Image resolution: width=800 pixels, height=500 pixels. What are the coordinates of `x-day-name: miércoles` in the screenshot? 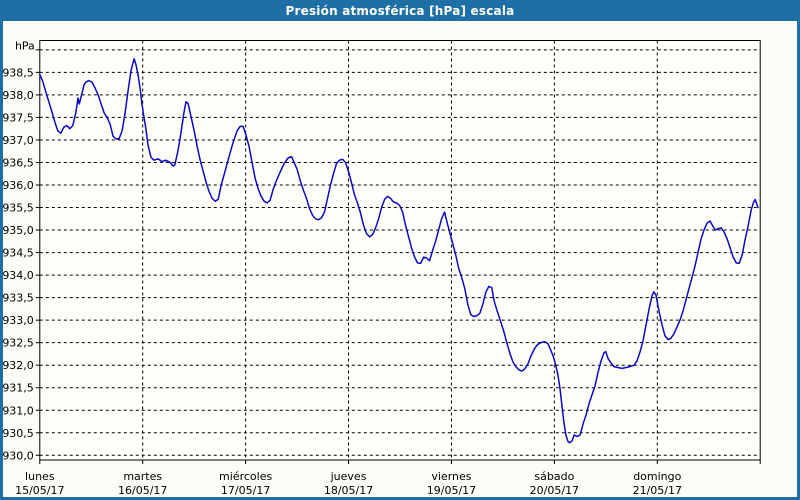 It's located at (245, 476).